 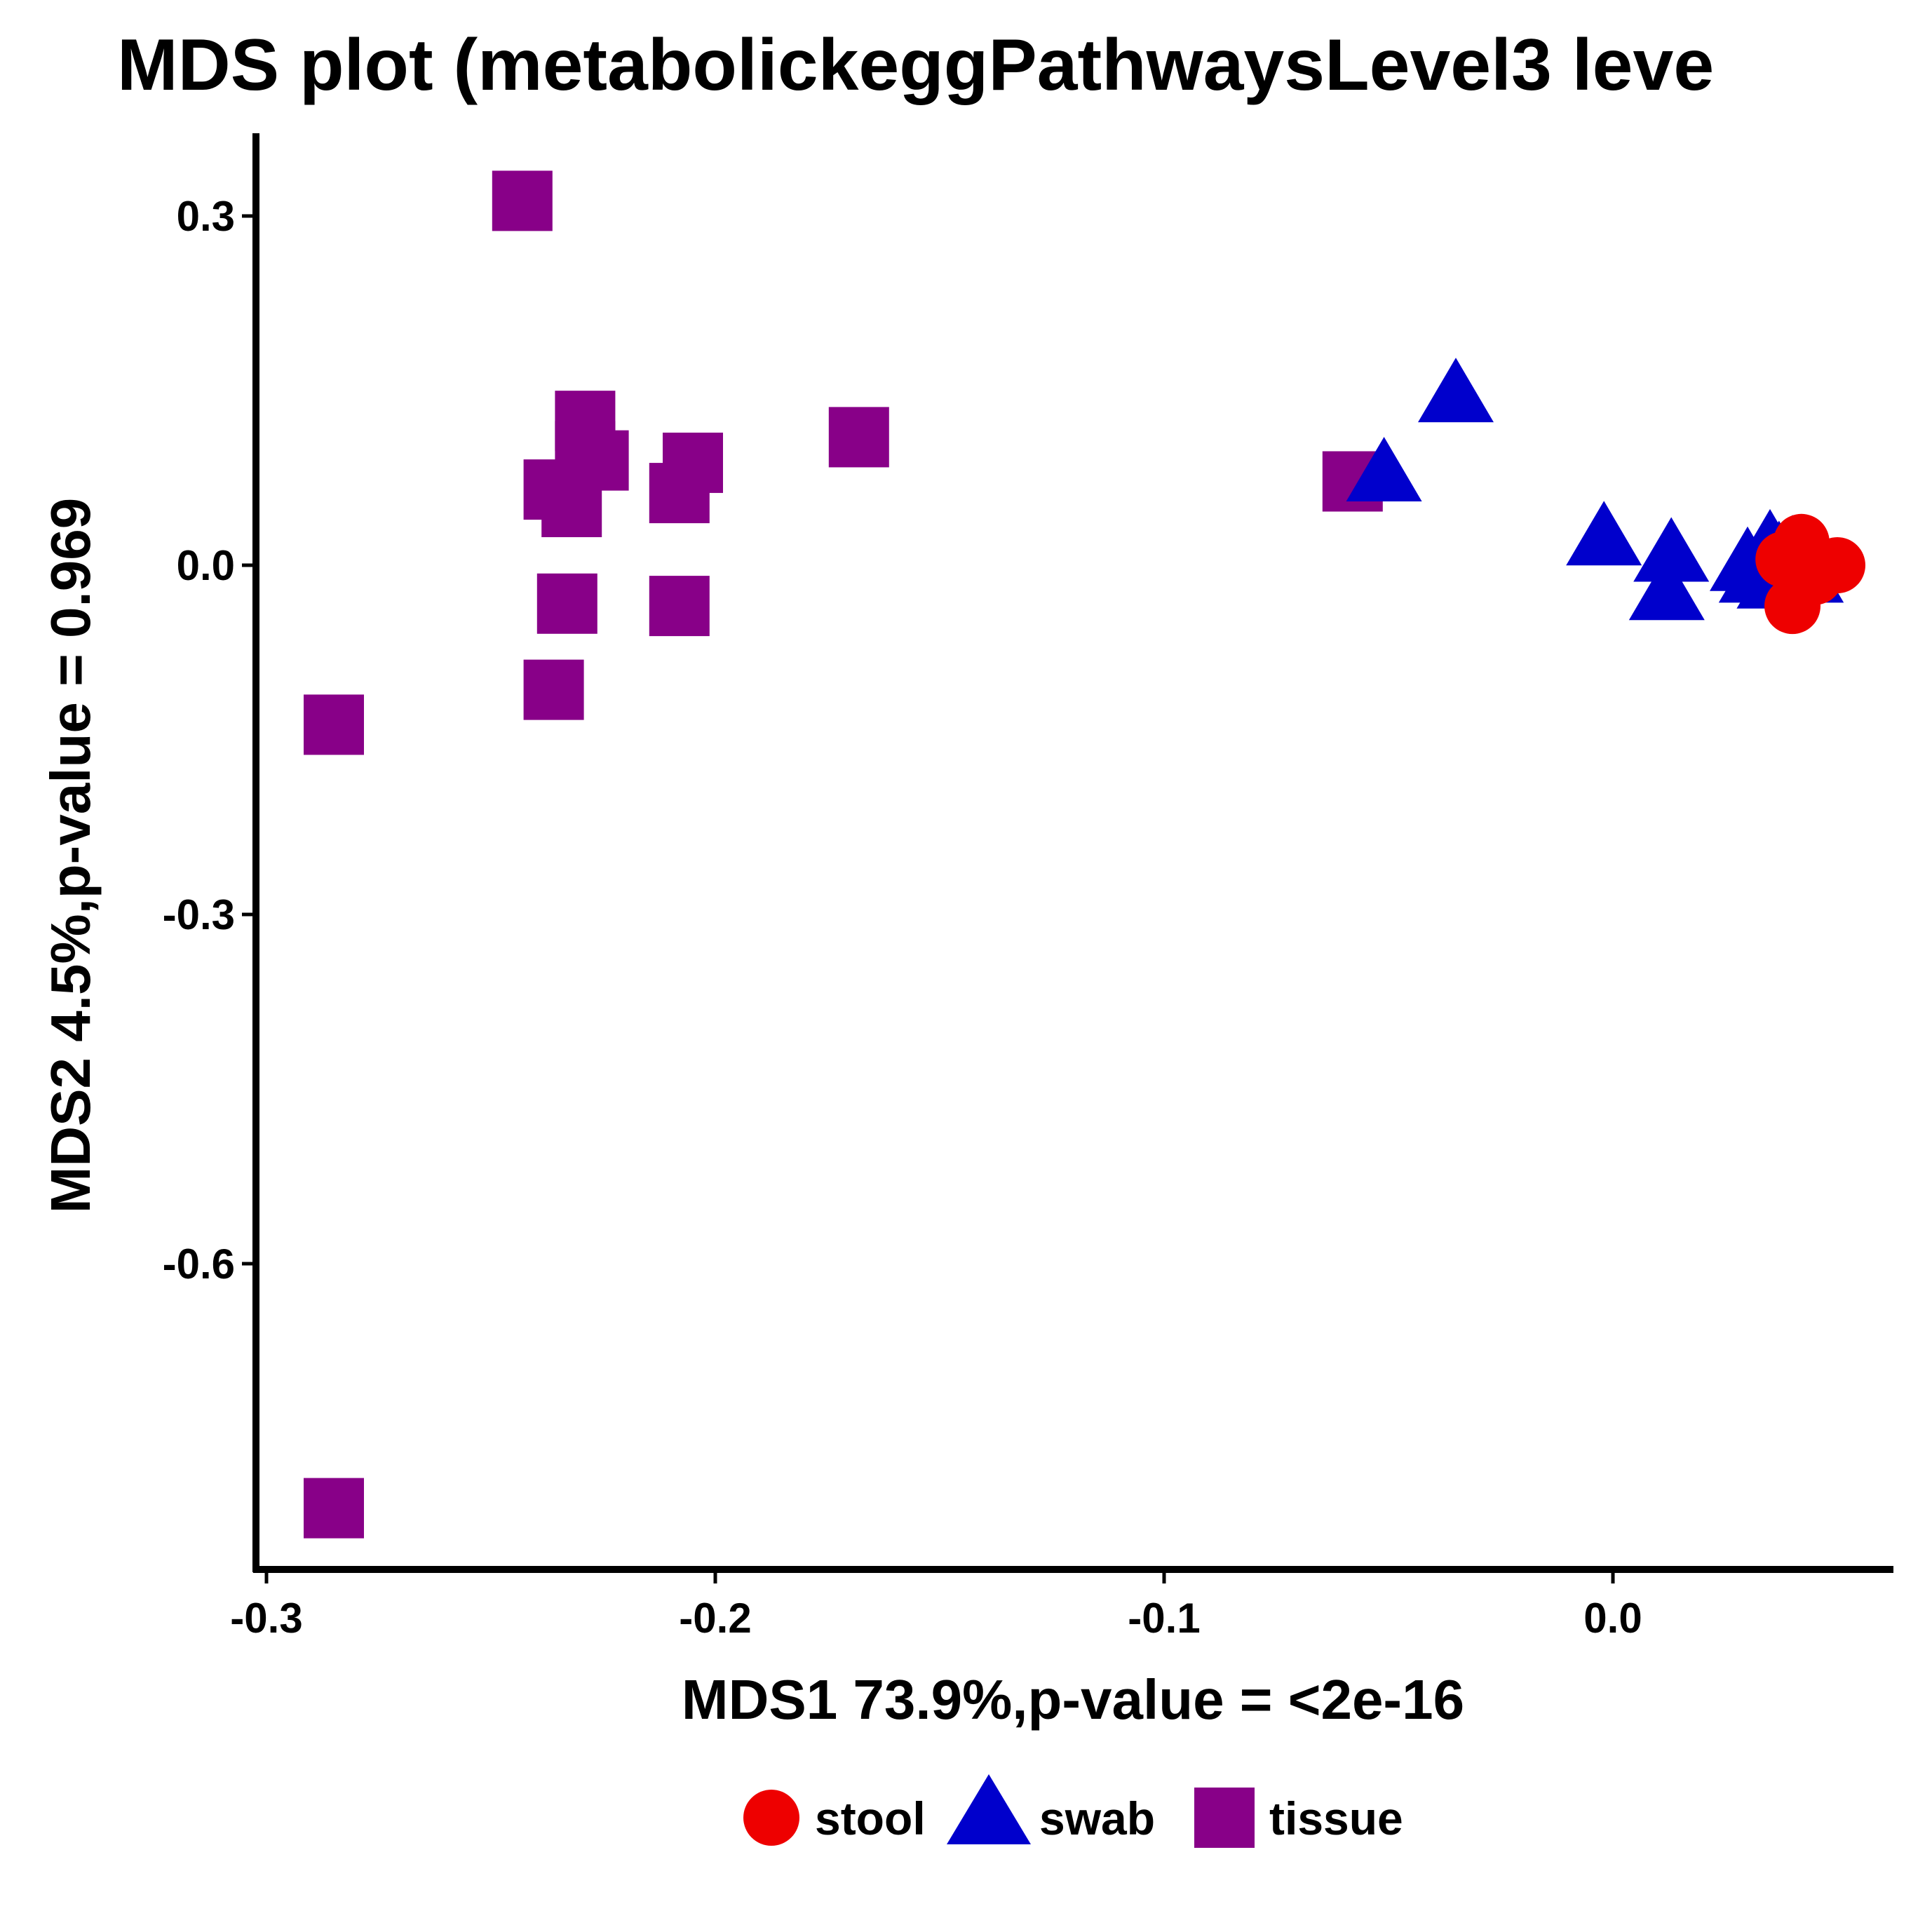 What do you see at coordinates (266, 1618) in the screenshot?
I see `x-tick-label: -0.3` at bounding box center [266, 1618].